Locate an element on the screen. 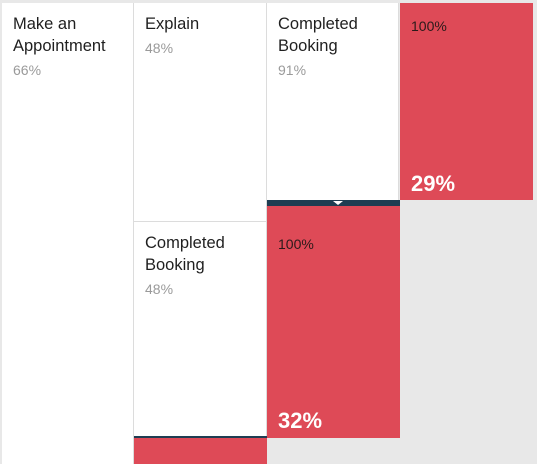  node-percent: 91% is located at coordinates (292, 70).